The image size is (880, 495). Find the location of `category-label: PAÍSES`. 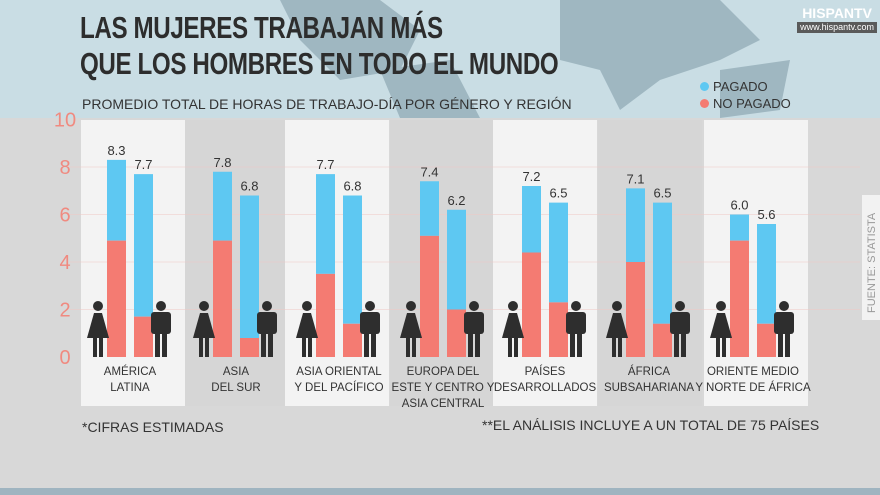

category-label: PAÍSES is located at coordinates (545, 371).